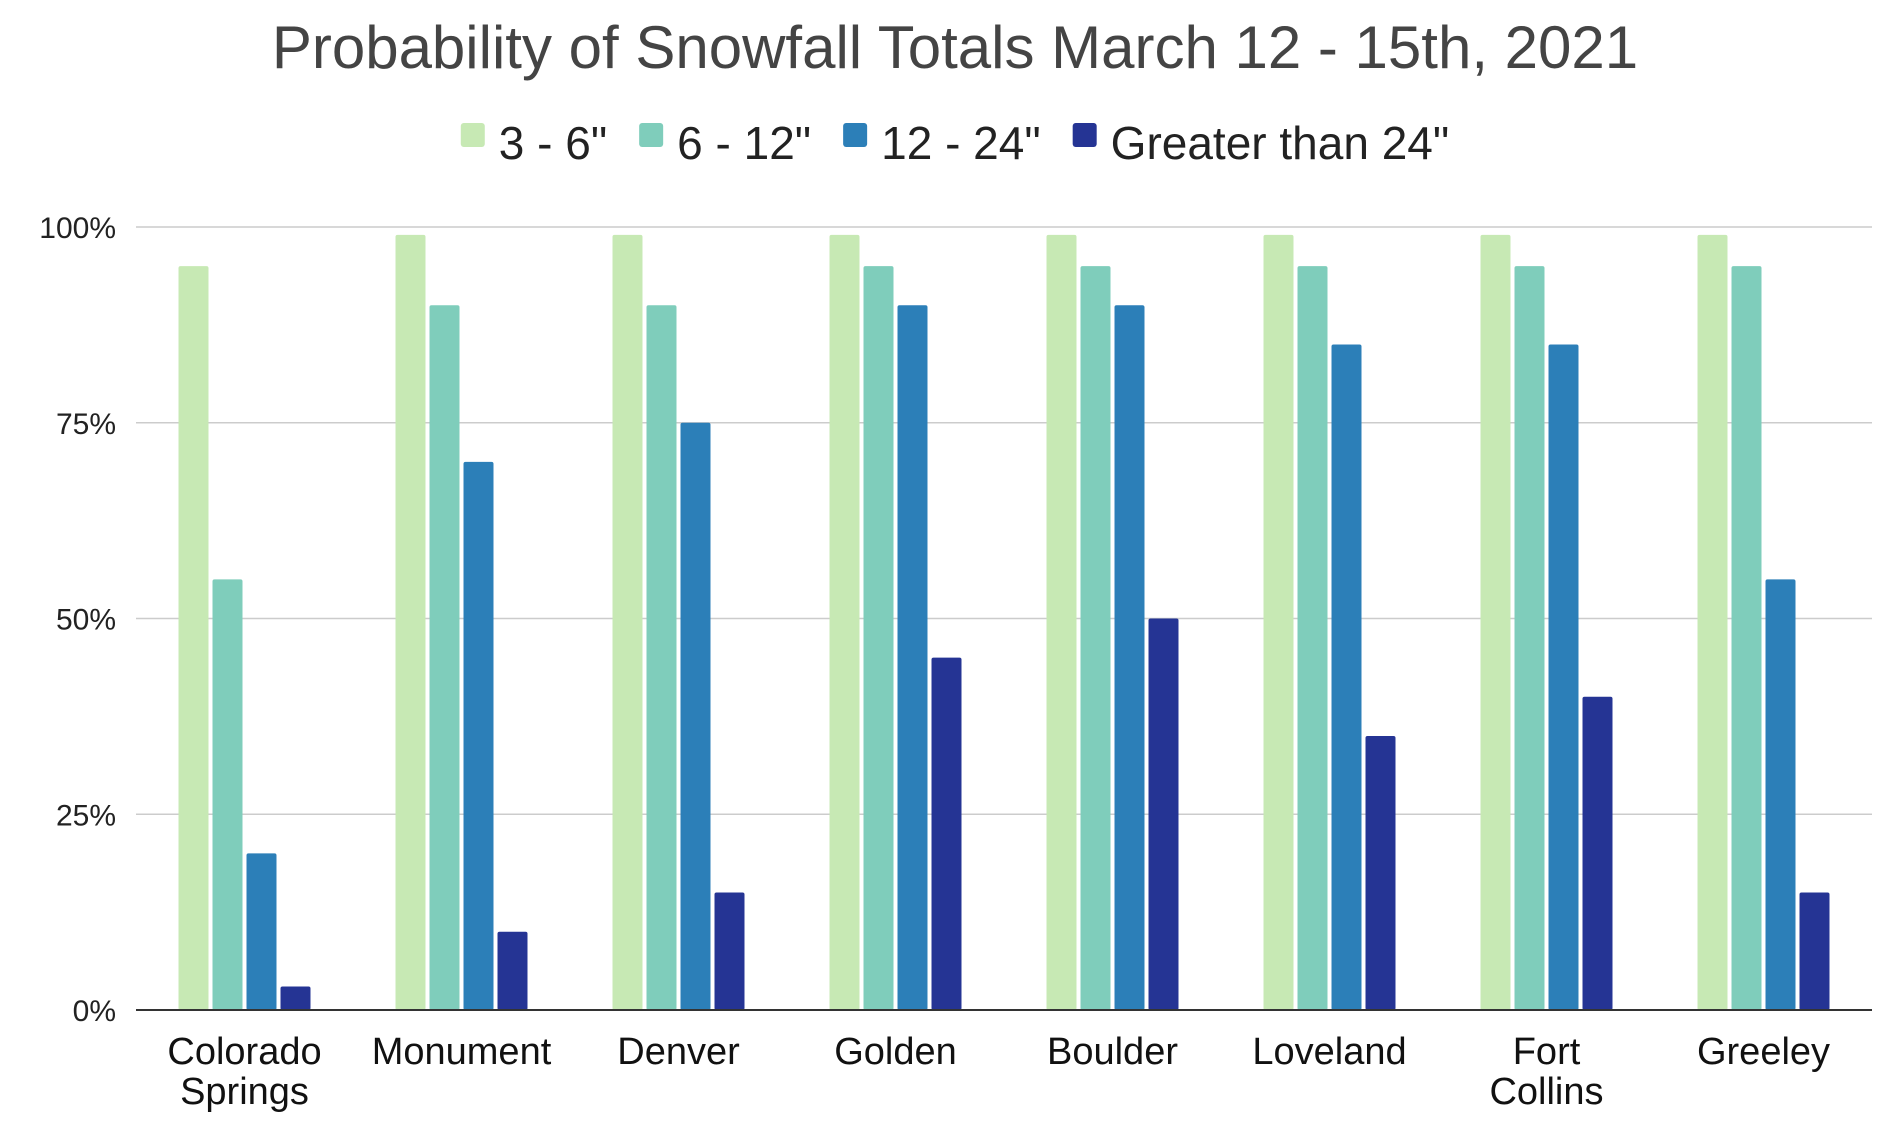 This screenshot has width=1886, height=1132. Describe the element at coordinates (94, 1011) in the screenshot. I see `y-tick-label: 0%` at that location.